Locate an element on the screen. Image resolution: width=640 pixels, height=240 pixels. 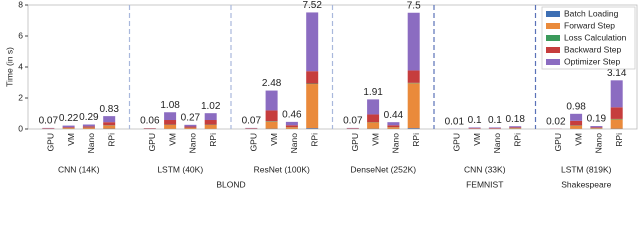
legend-label: Forward Step is located at coordinates (589, 25).